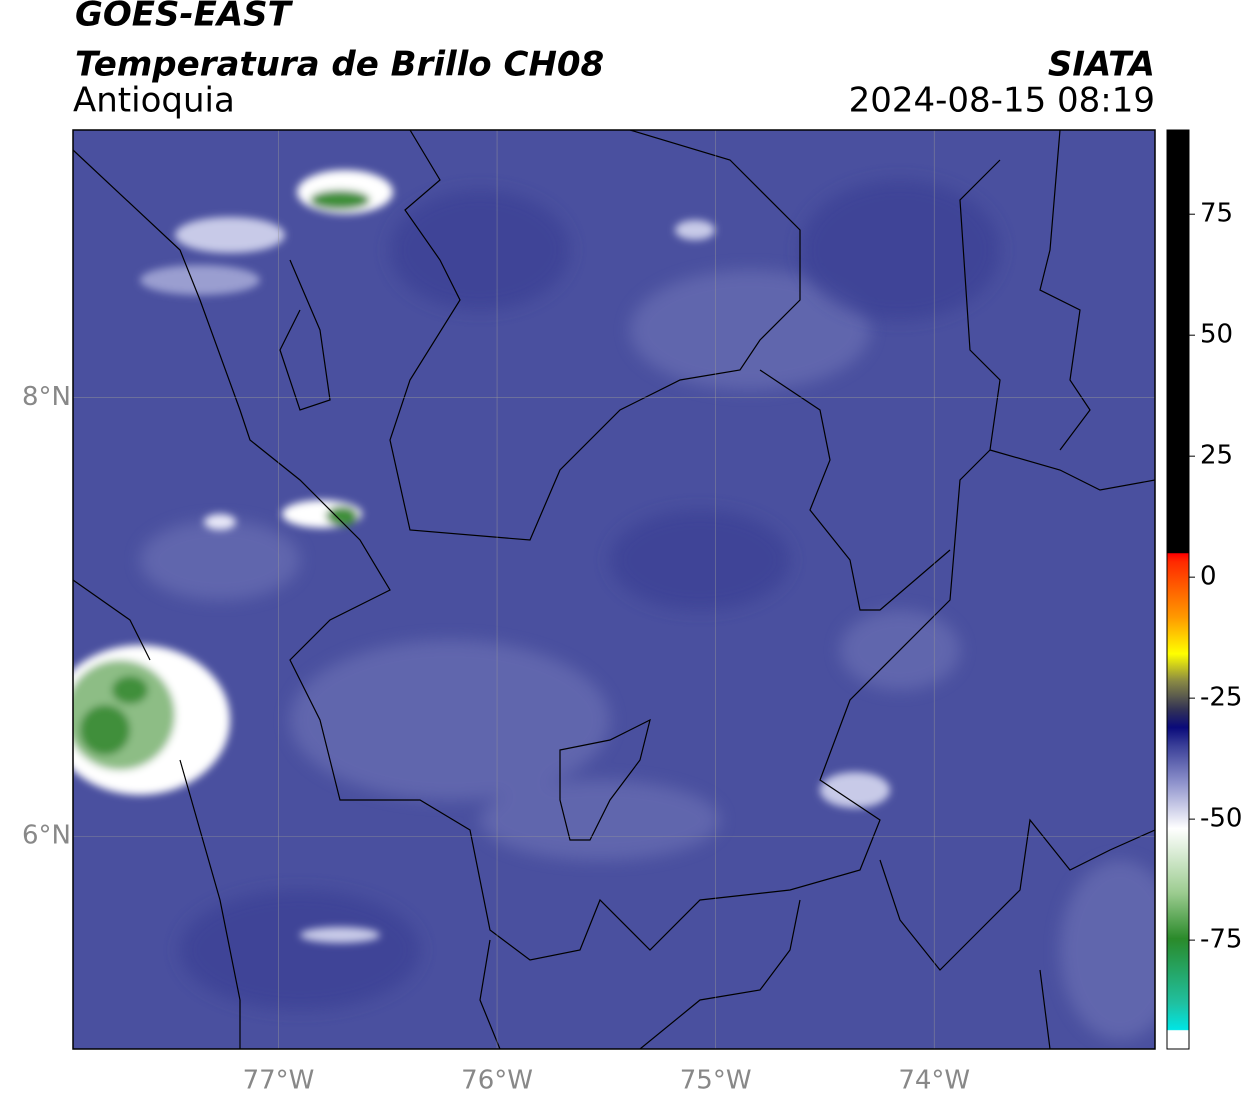 The width and height of the screenshot is (1252, 1099). Describe the element at coordinates (1216, 456) in the screenshot. I see `colorbar-tick-label: 25` at that location.